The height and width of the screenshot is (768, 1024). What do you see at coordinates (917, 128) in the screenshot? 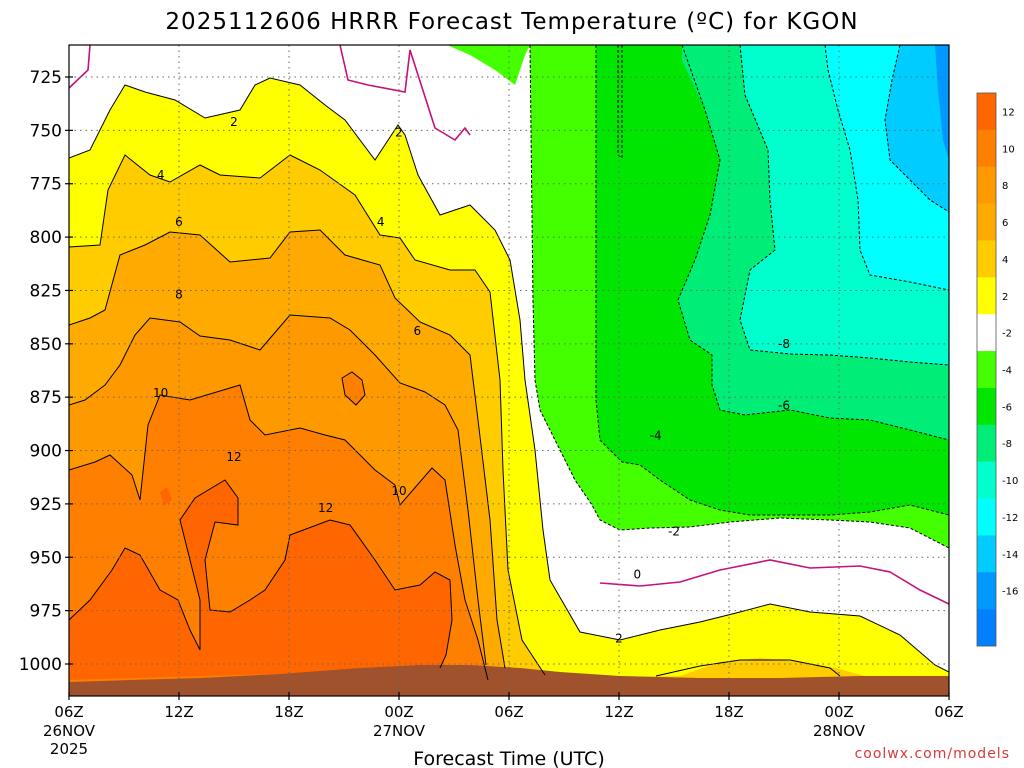
I see `contour-fill-m14` at bounding box center [917, 128].